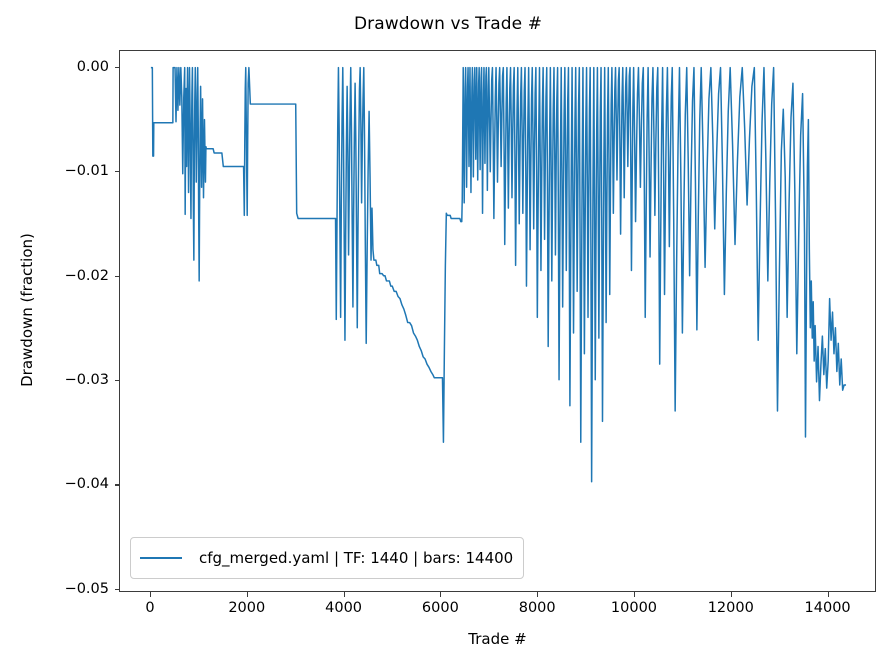 The width and height of the screenshot is (896, 672). I want to click on y-tick-label: −0.05, so click(86, 588).